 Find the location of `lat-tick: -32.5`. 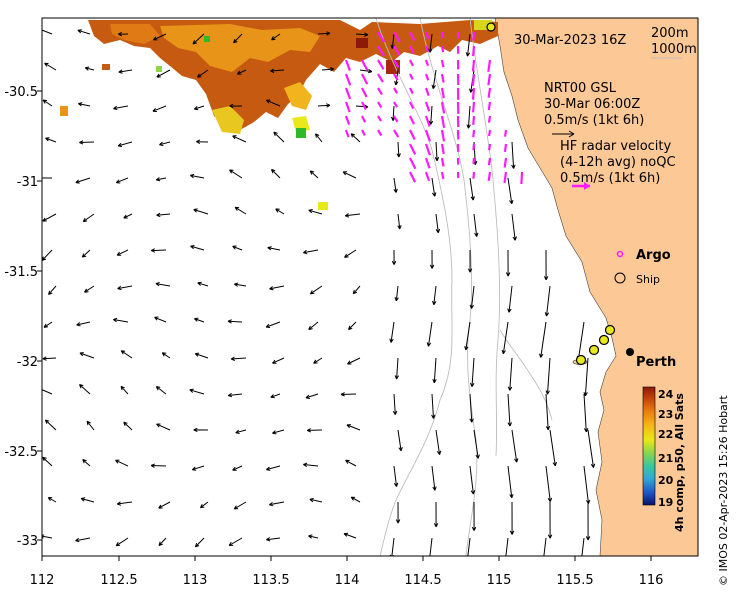

lat-tick: -32.5 is located at coordinates (21, 452).